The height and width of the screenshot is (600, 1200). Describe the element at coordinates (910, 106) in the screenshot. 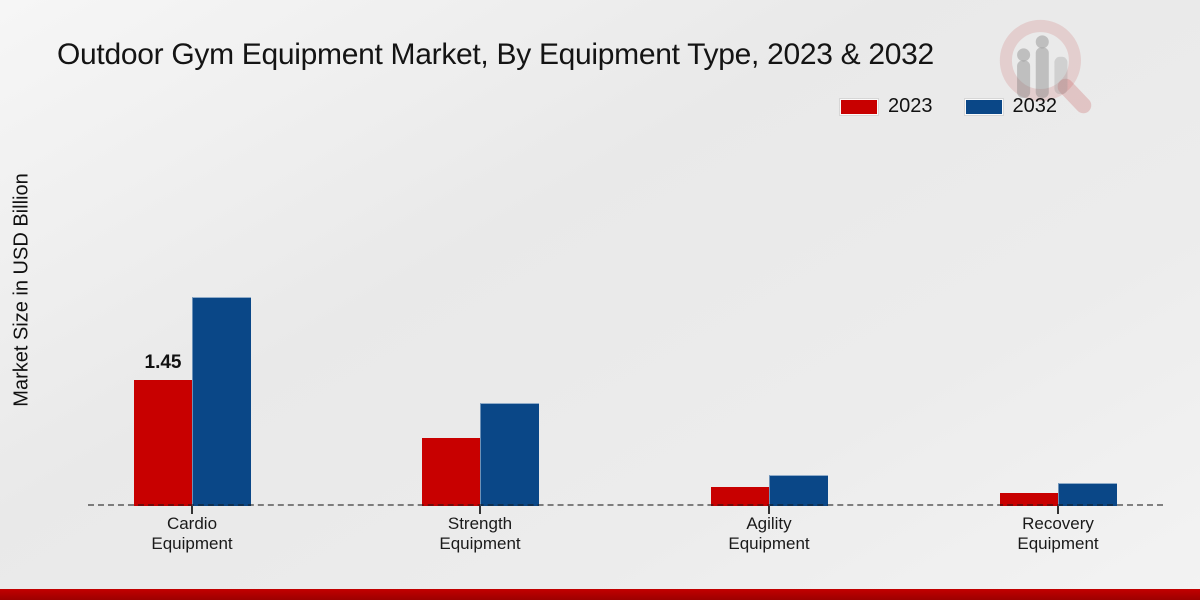

I see `legend-label-2023: 2023` at that location.